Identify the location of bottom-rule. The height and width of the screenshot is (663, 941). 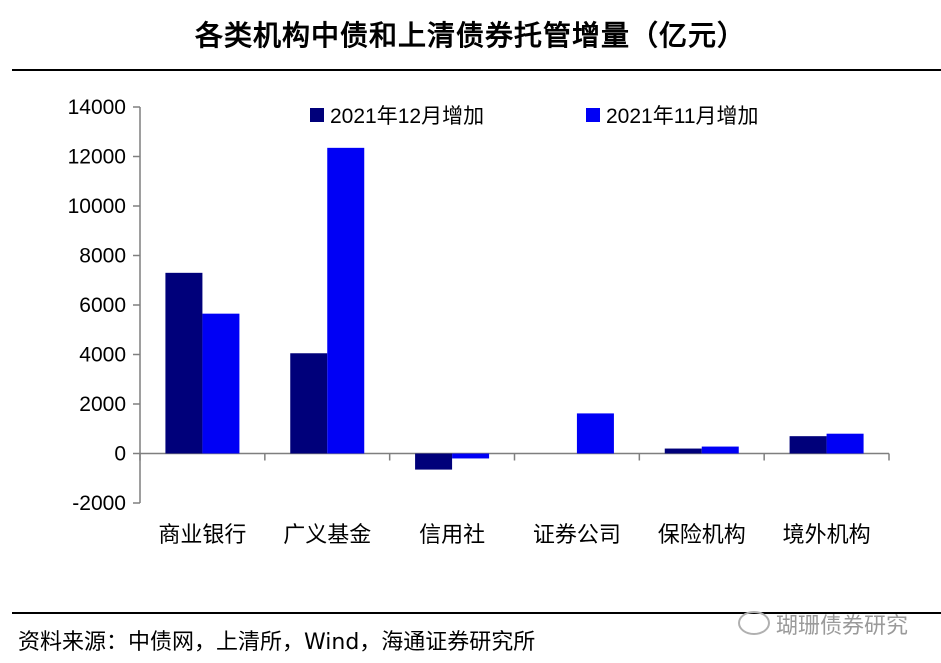
(476, 613).